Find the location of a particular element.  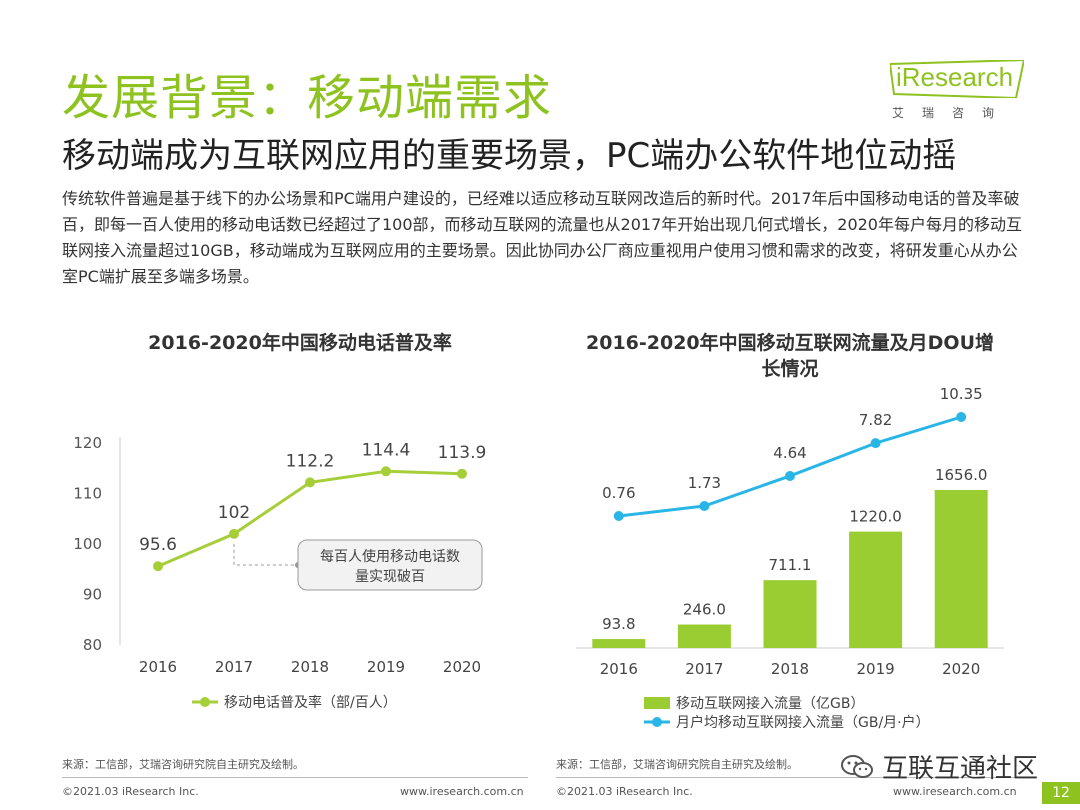

traffic-bar-label: 1220.0 is located at coordinates (875, 517).